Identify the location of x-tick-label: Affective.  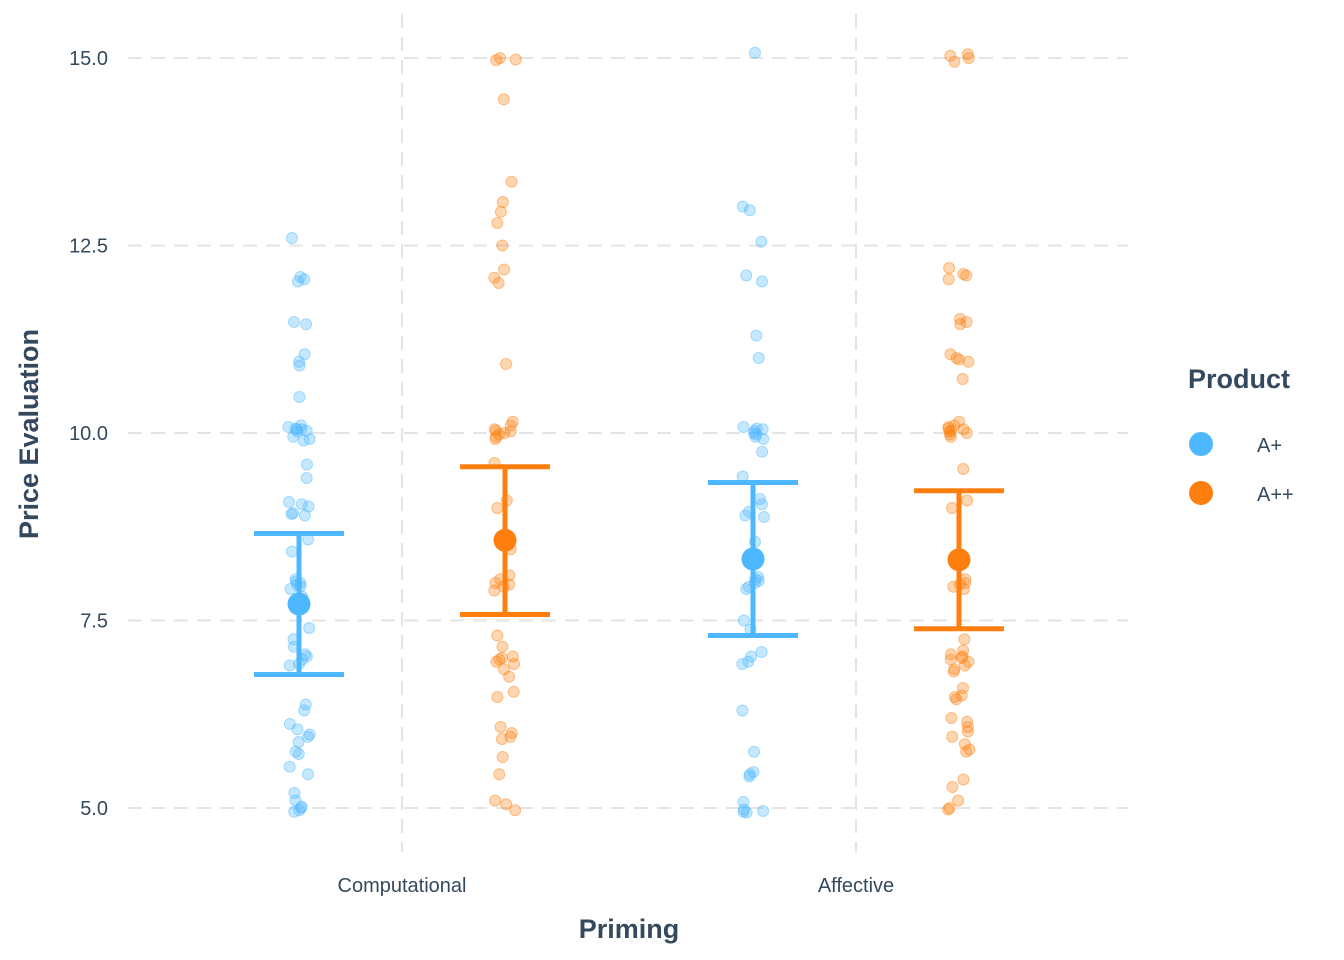
(856, 886).